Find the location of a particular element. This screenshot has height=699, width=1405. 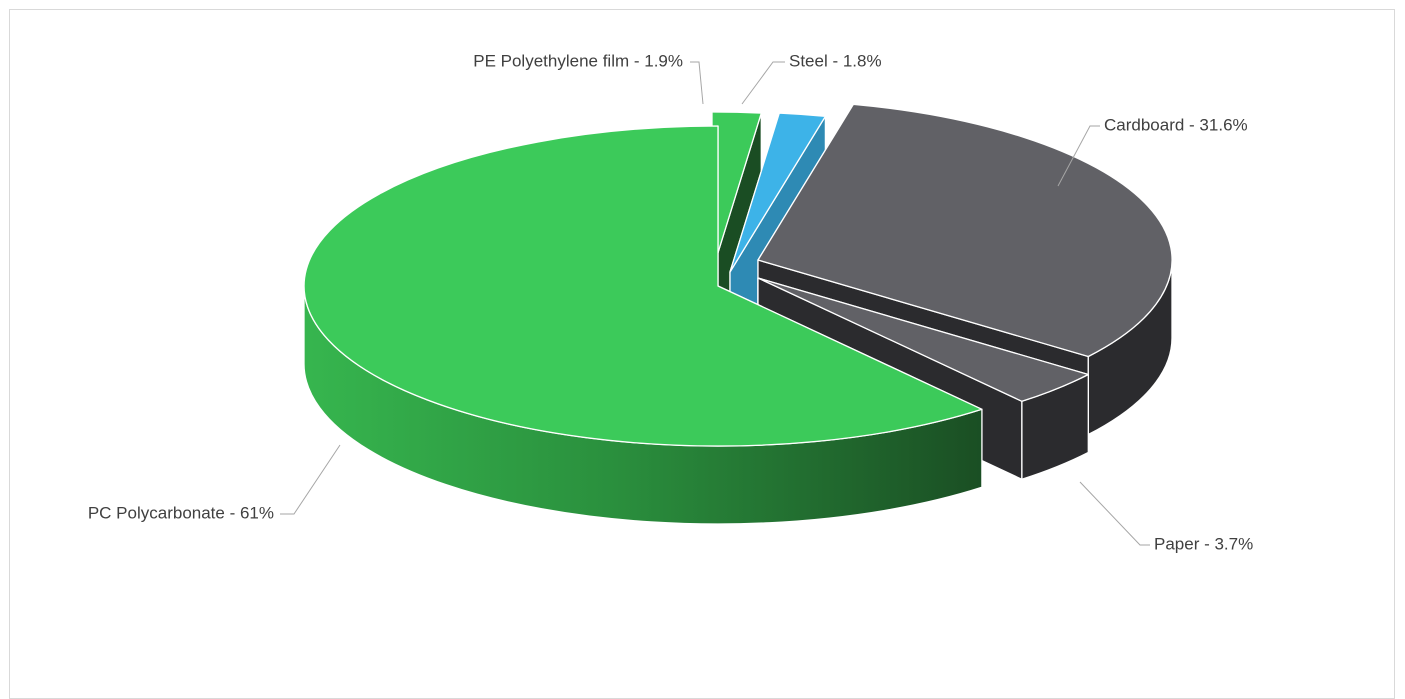

slice-top-cardboard is located at coordinates (965, 230).